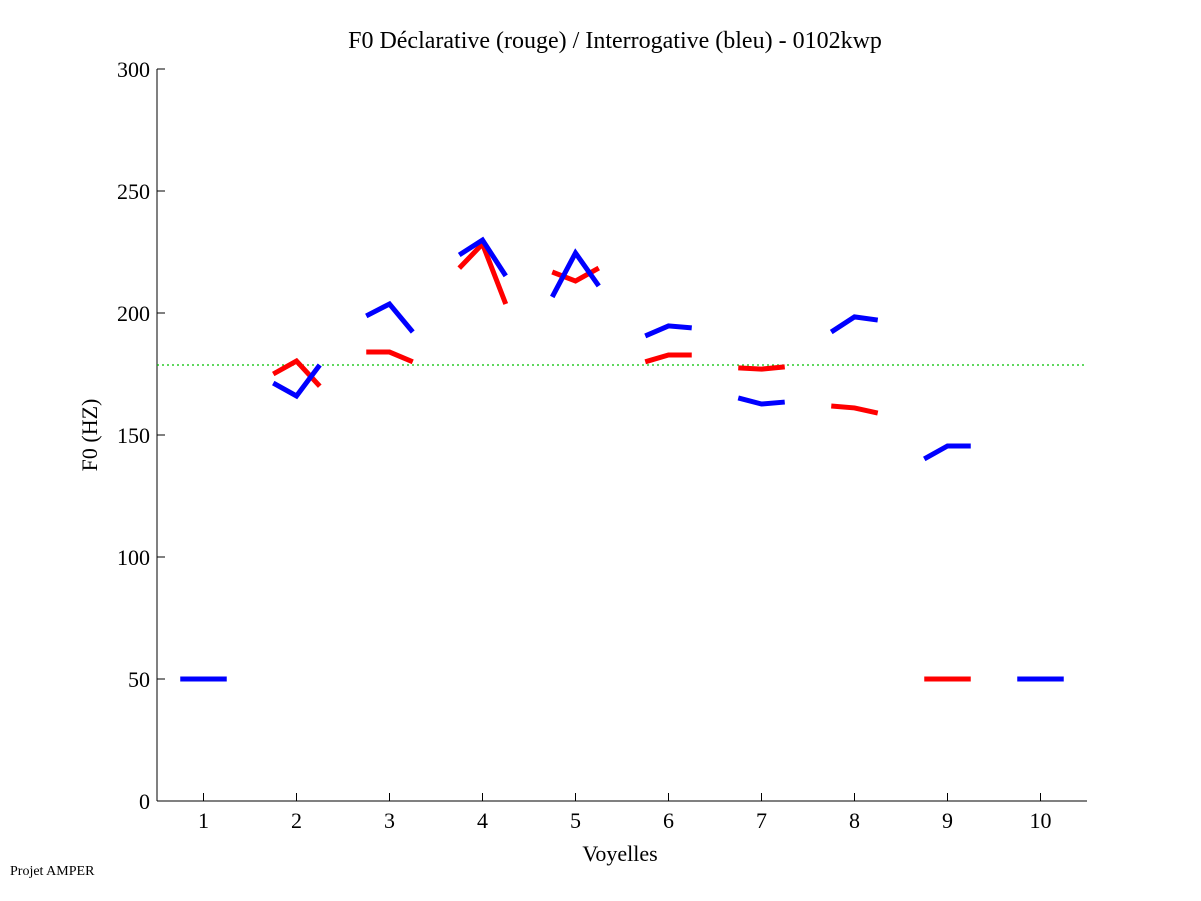 This screenshot has width=1201, height=901. Describe the element at coordinates (89, 435) in the screenshot. I see `y-axis-label: F0 (HZ)` at that location.